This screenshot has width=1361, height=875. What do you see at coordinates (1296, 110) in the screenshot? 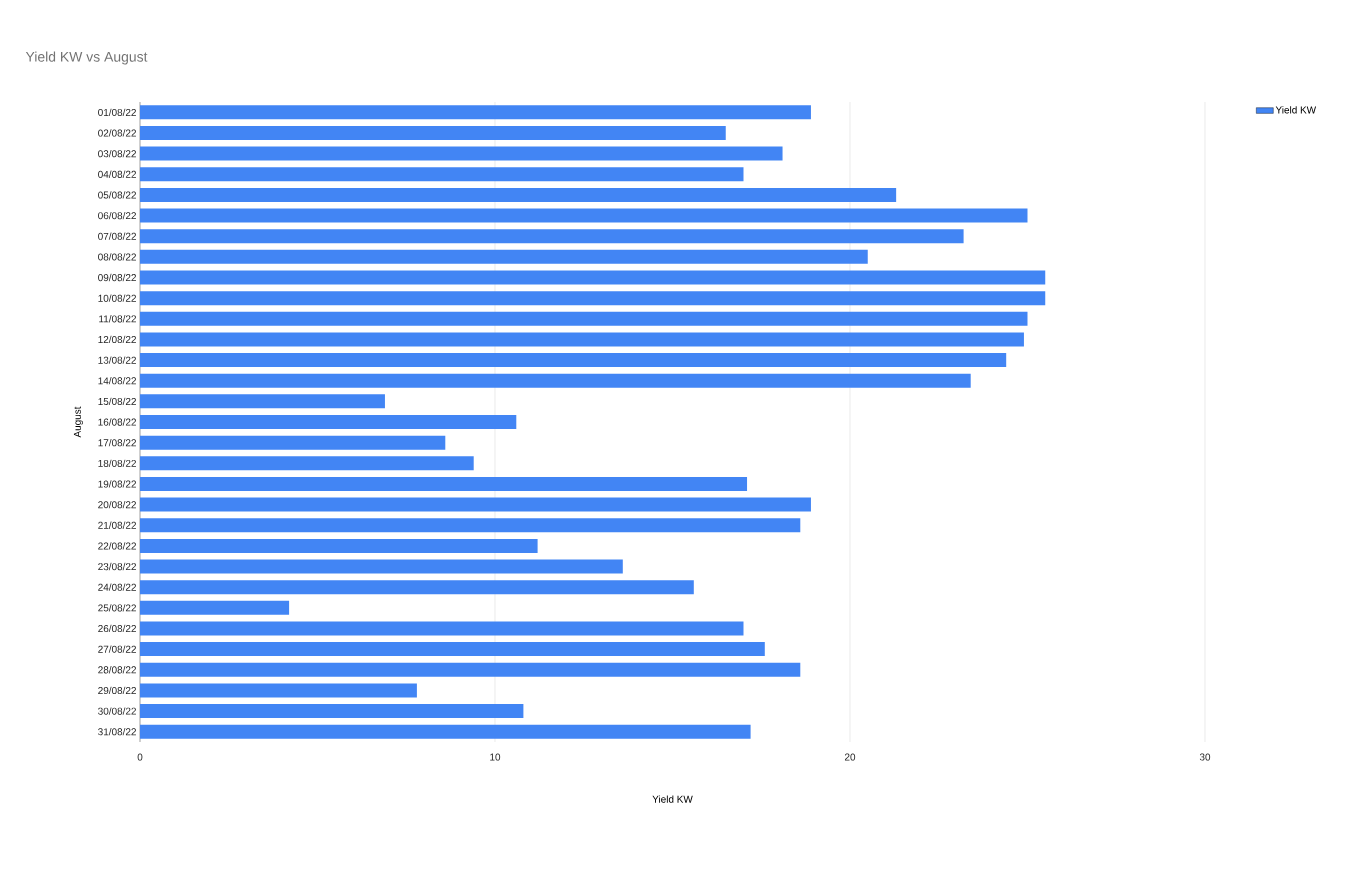
I see `legend-label: Yield KW` at bounding box center [1296, 110].